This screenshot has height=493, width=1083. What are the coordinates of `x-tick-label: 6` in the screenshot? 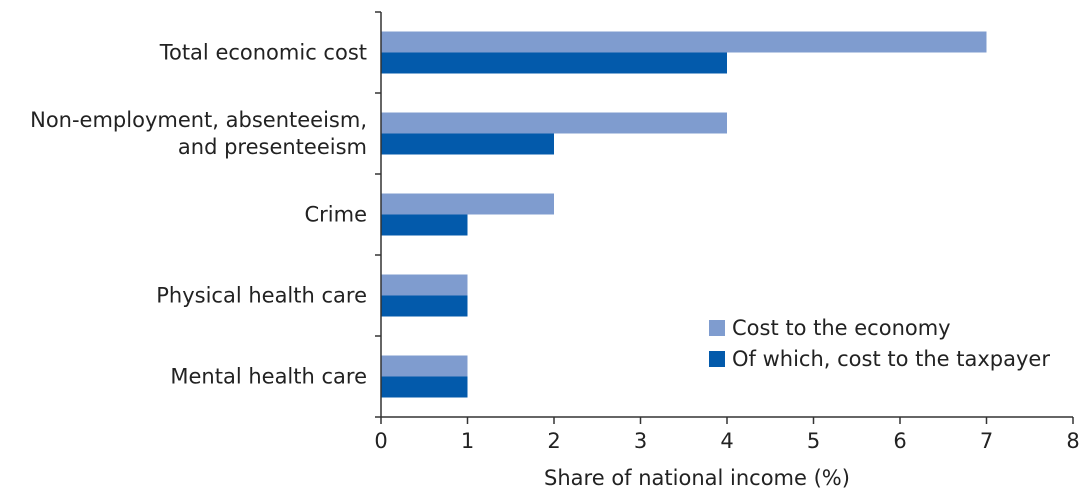 It's located at (899, 441).